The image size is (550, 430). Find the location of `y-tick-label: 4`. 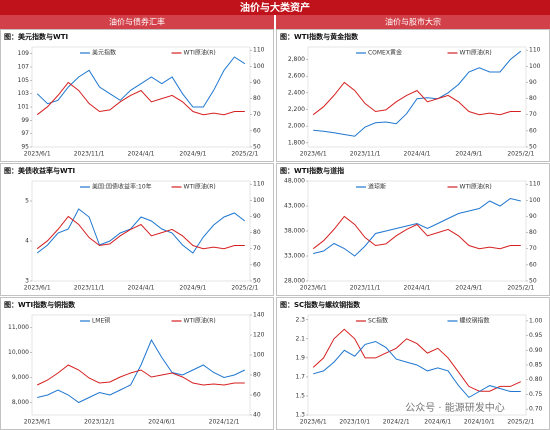

y-tick-label: 4 is located at coordinates (27, 241).